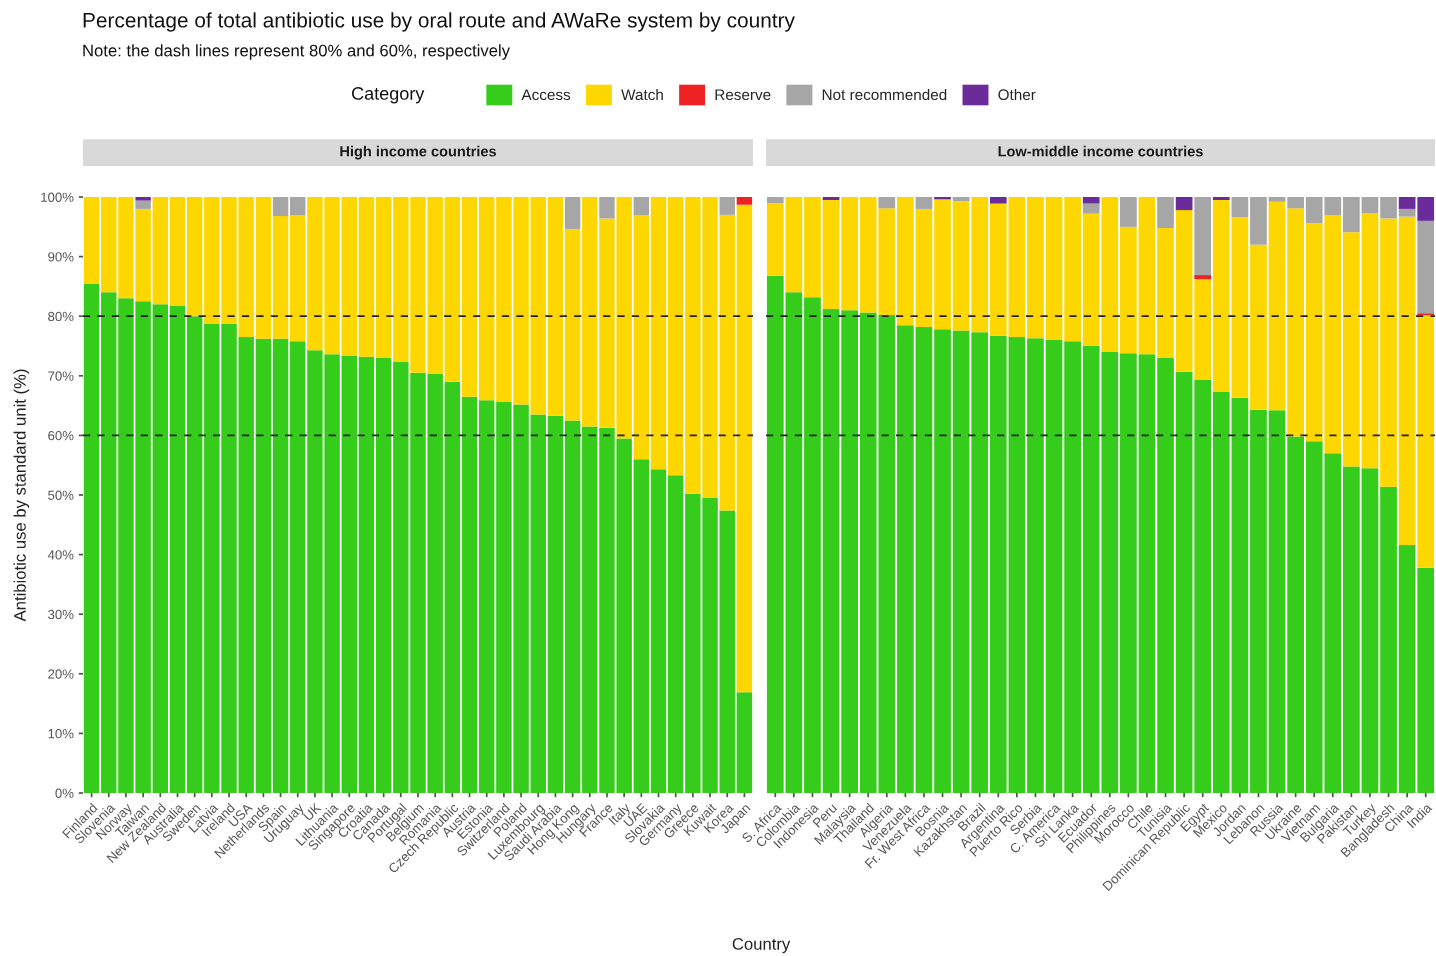  I want to click on text: Note: the dash lines represent 80% and 60%, respectively, so click(296, 52).